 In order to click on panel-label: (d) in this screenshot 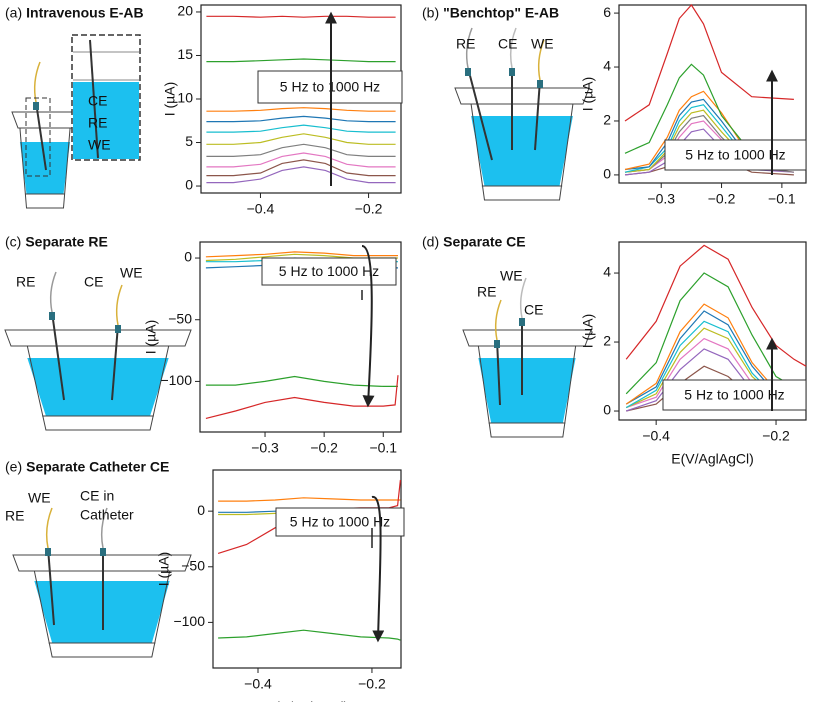, I will do `click(430, 242)`.